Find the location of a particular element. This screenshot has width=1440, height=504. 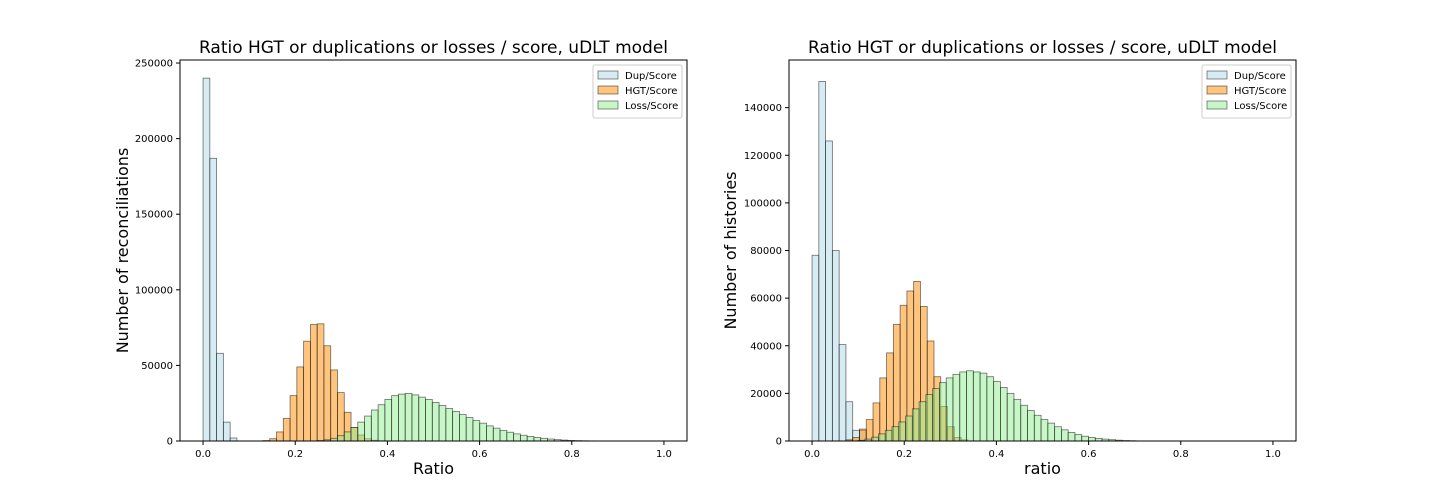

y-tick-label: 100000 is located at coordinates (154, 290).